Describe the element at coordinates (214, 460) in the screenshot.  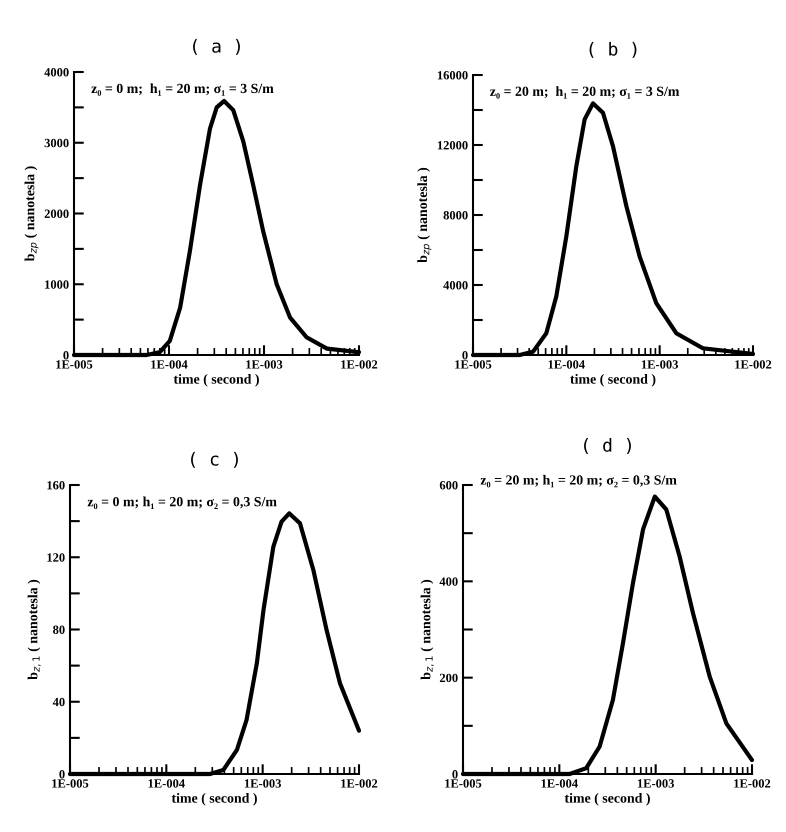
I see `chart-title: ( c )` at that location.